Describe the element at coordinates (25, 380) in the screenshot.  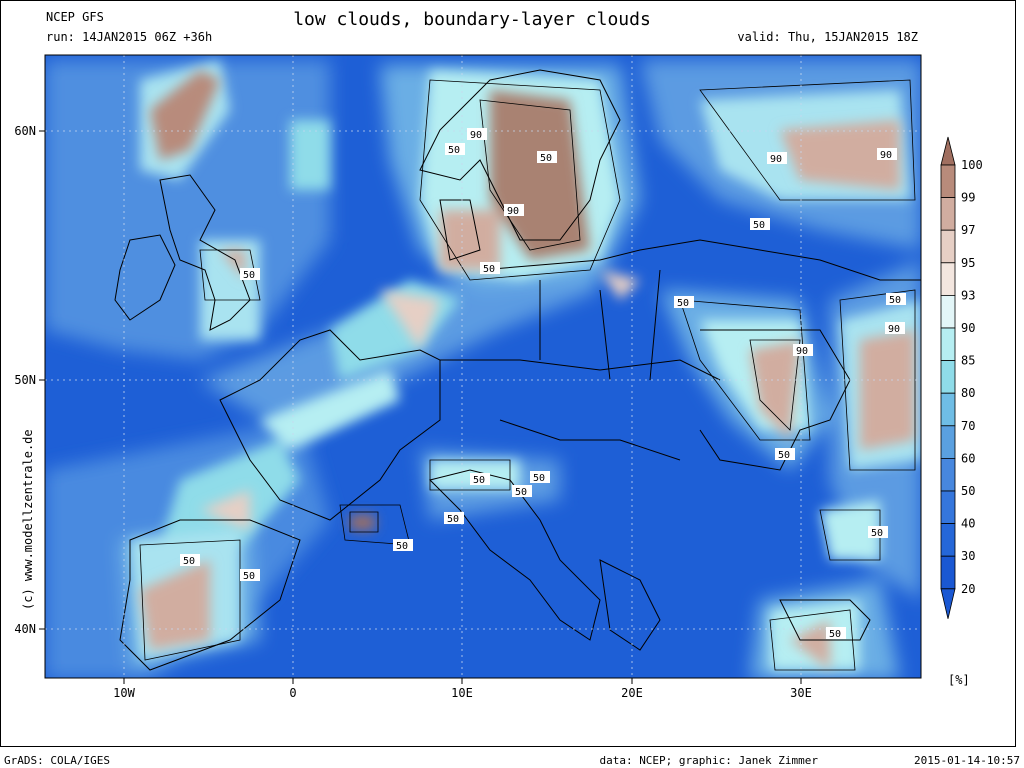
I see `lat-label-50n: 50N` at that location.